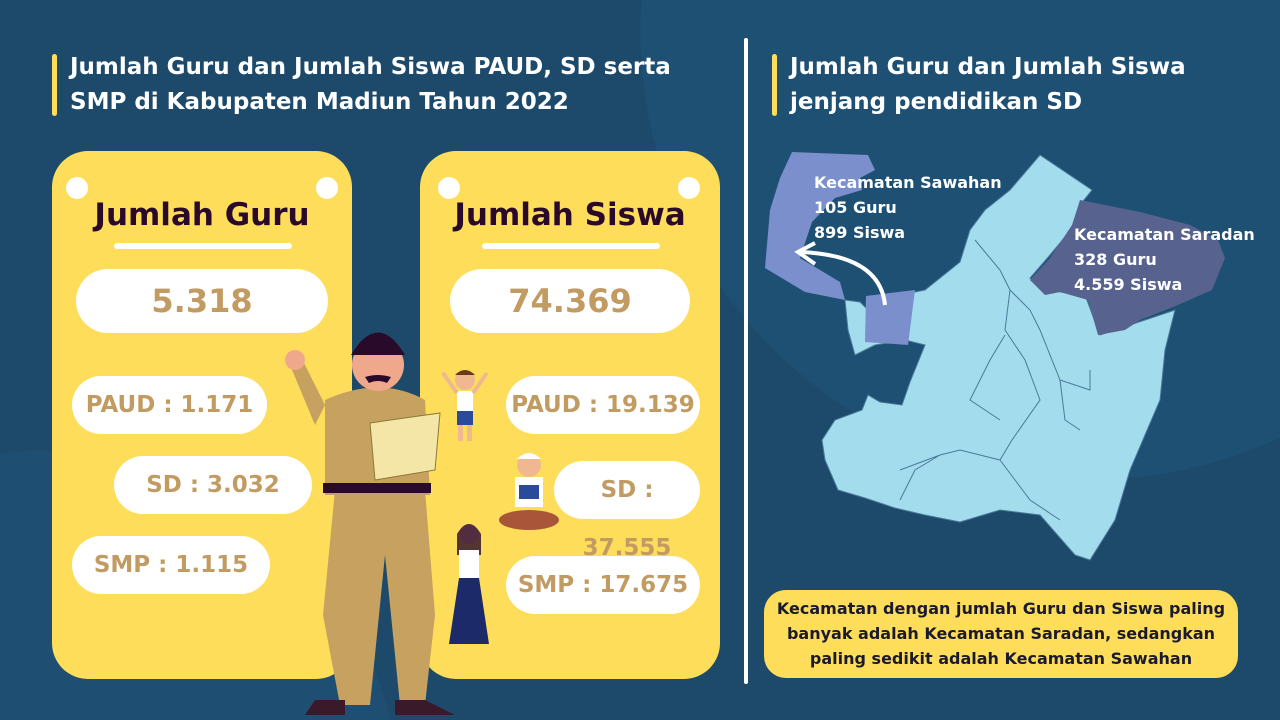 The width and height of the screenshot is (1280, 720). I want to click on guru-sd: SD : 3.032, so click(213, 485).